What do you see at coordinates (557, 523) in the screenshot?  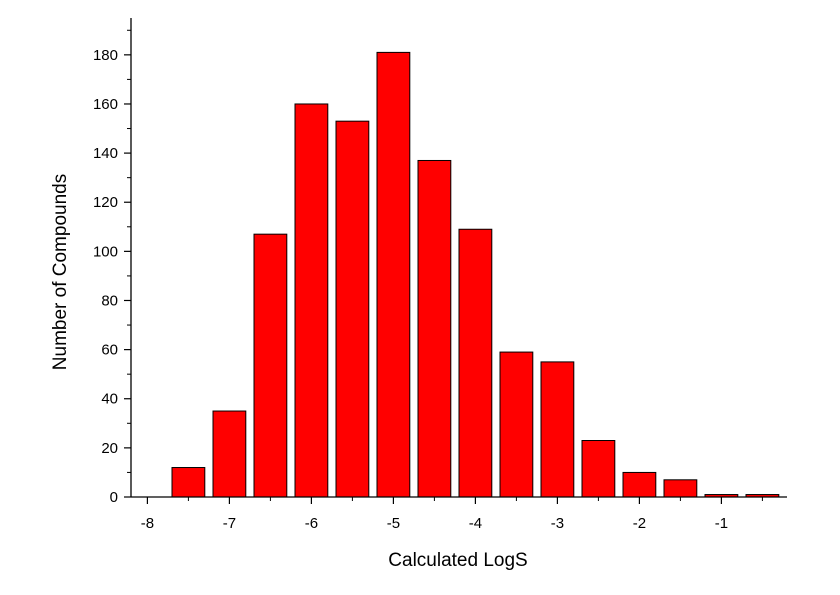 I see `x-tick-label: -3` at bounding box center [557, 523].